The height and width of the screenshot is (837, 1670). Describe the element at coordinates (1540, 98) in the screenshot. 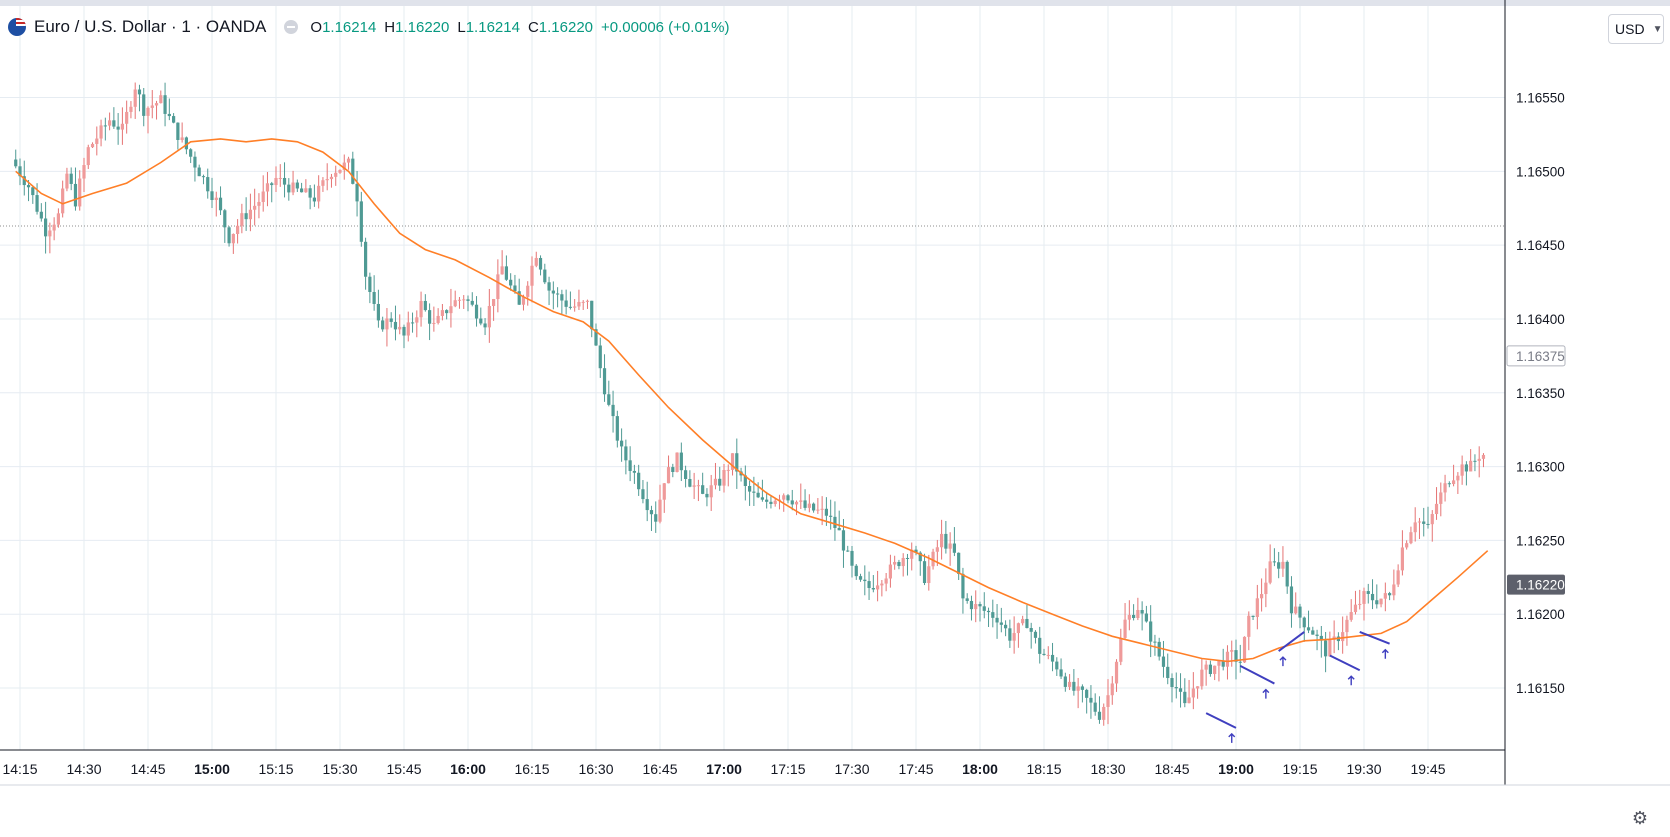

I see `price-tick-label: 1.16550` at that location.